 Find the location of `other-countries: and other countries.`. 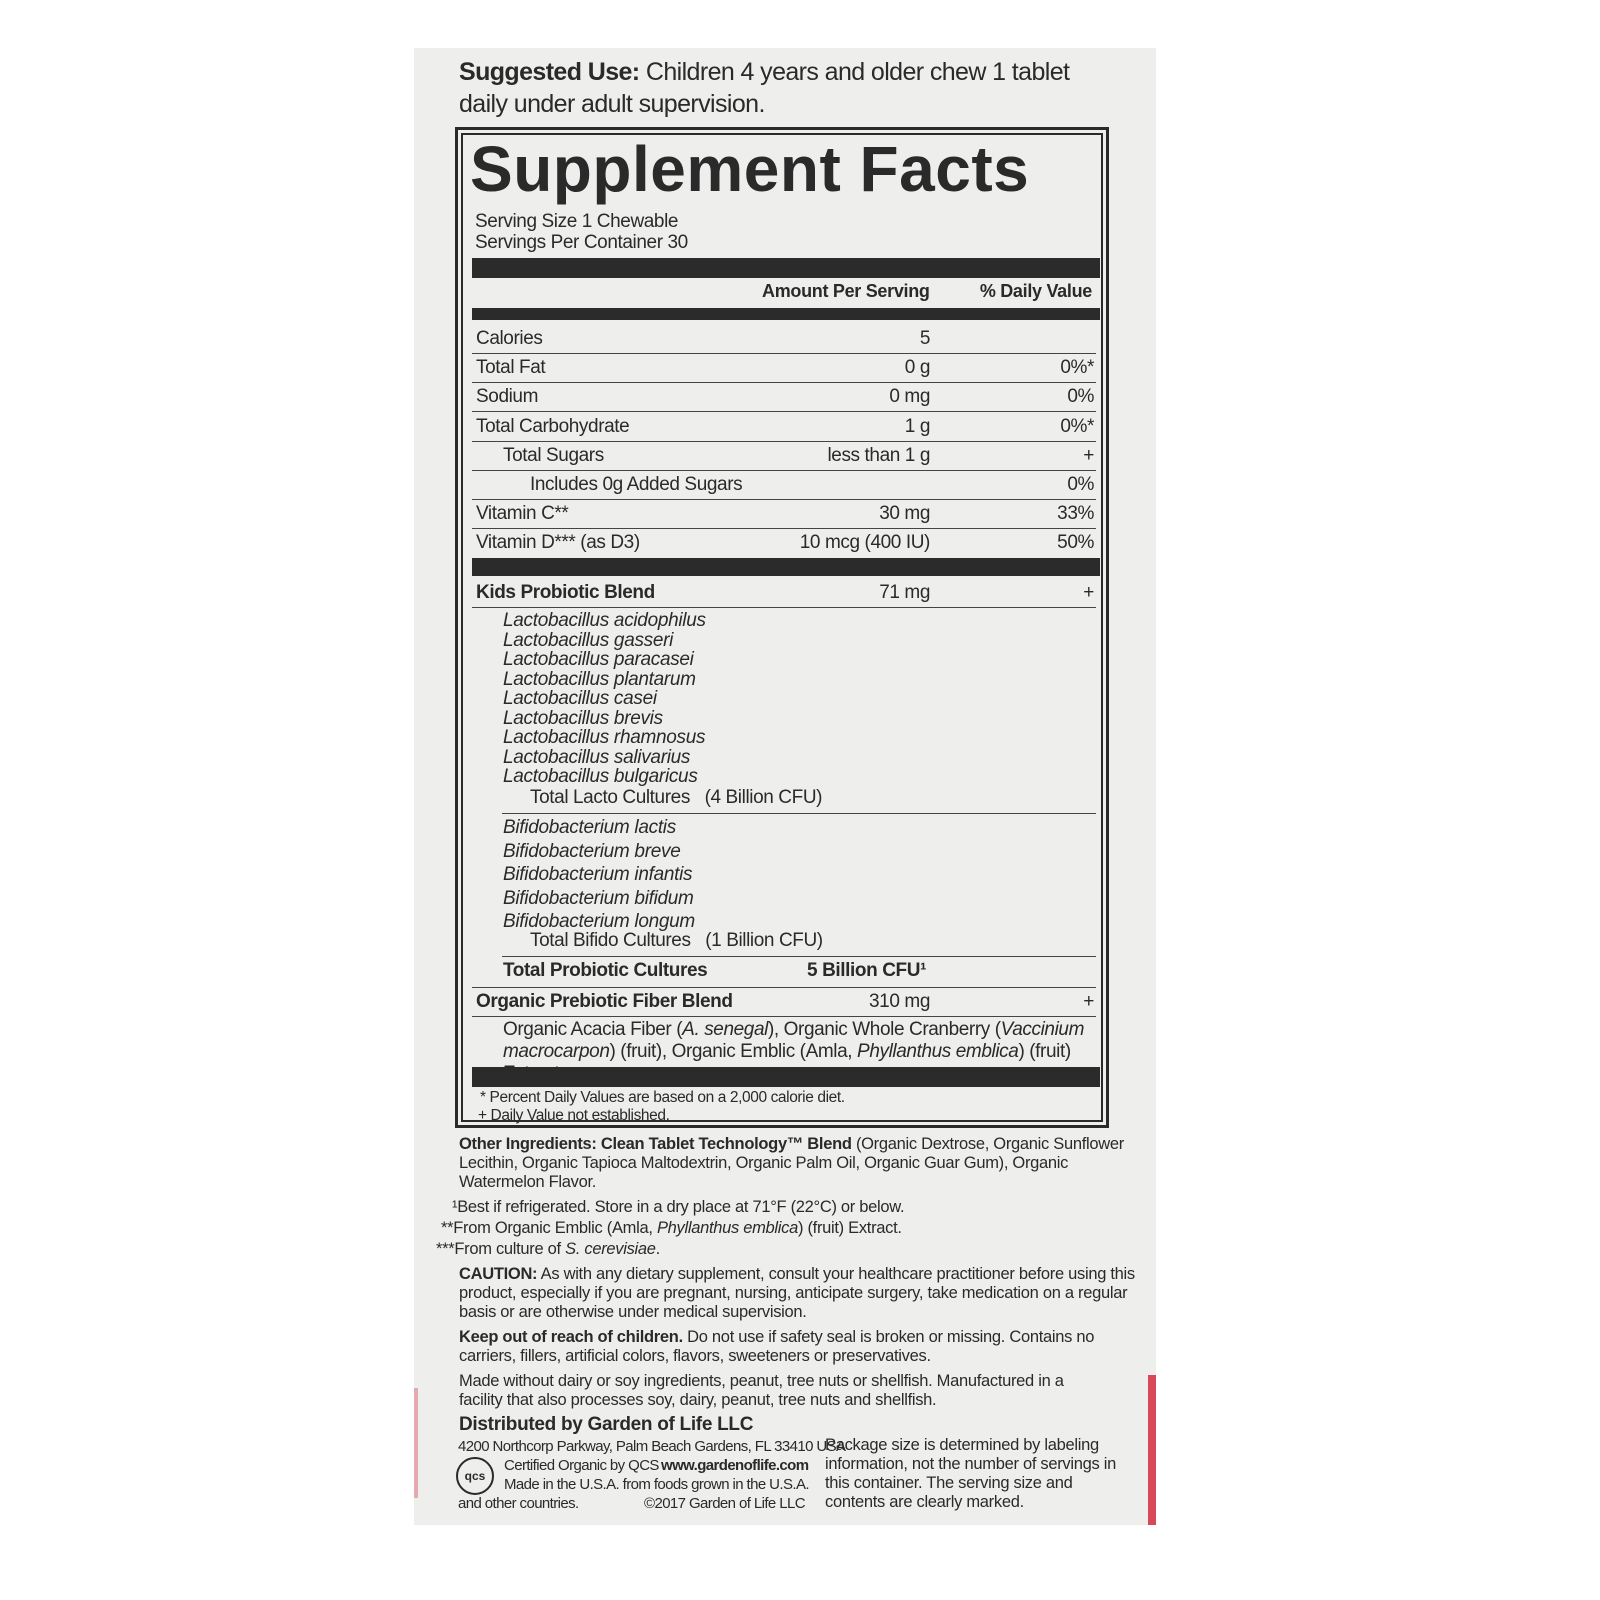

other-countries: and other countries. is located at coordinates (518, 1503).